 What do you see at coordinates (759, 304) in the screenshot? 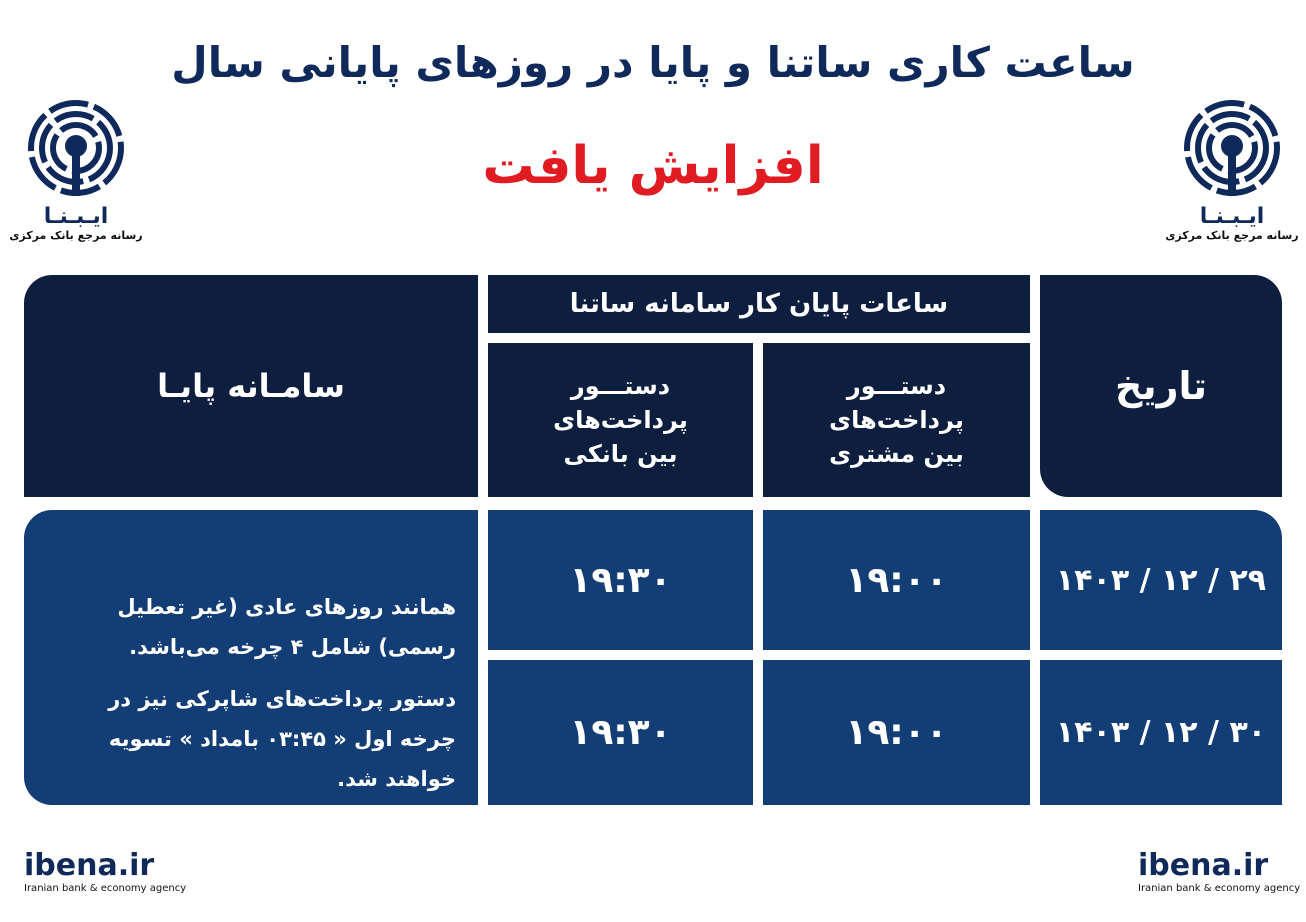
I see `header-satna-group: ساعات پایان کار سامانه ساتنا` at bounding box center [759, 304].